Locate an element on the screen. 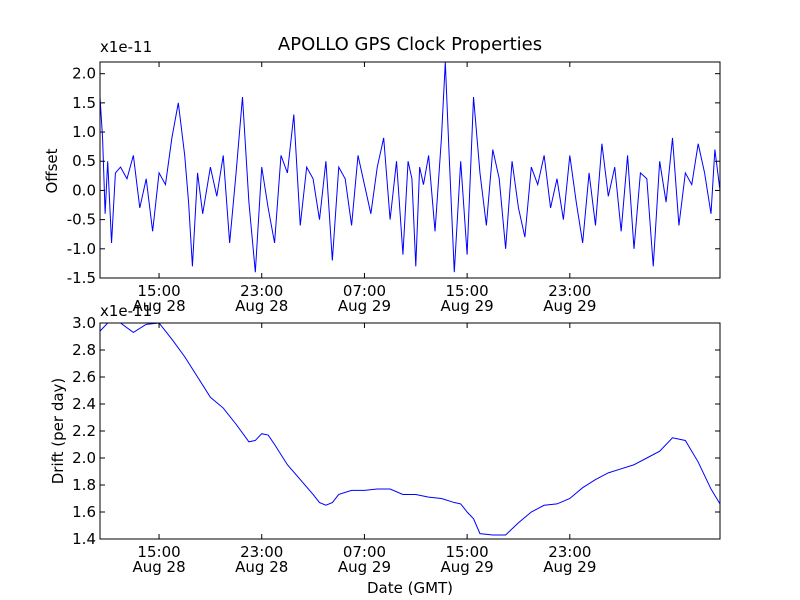 This screenshot has width=800, height=600. offset-y-tick-label: 1.5 is located at coordinates (84, 103).